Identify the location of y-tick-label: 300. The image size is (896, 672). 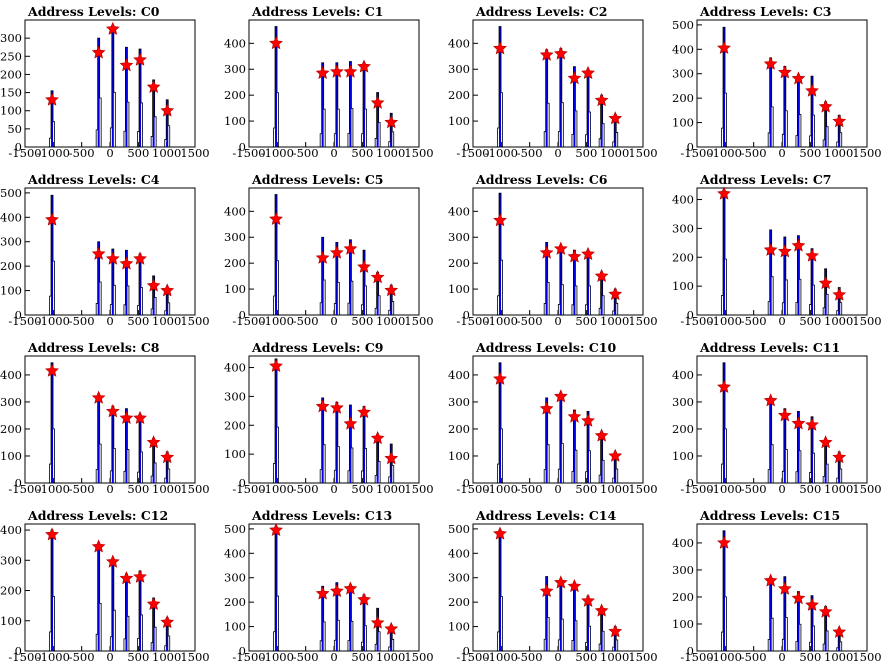
(683, 402).